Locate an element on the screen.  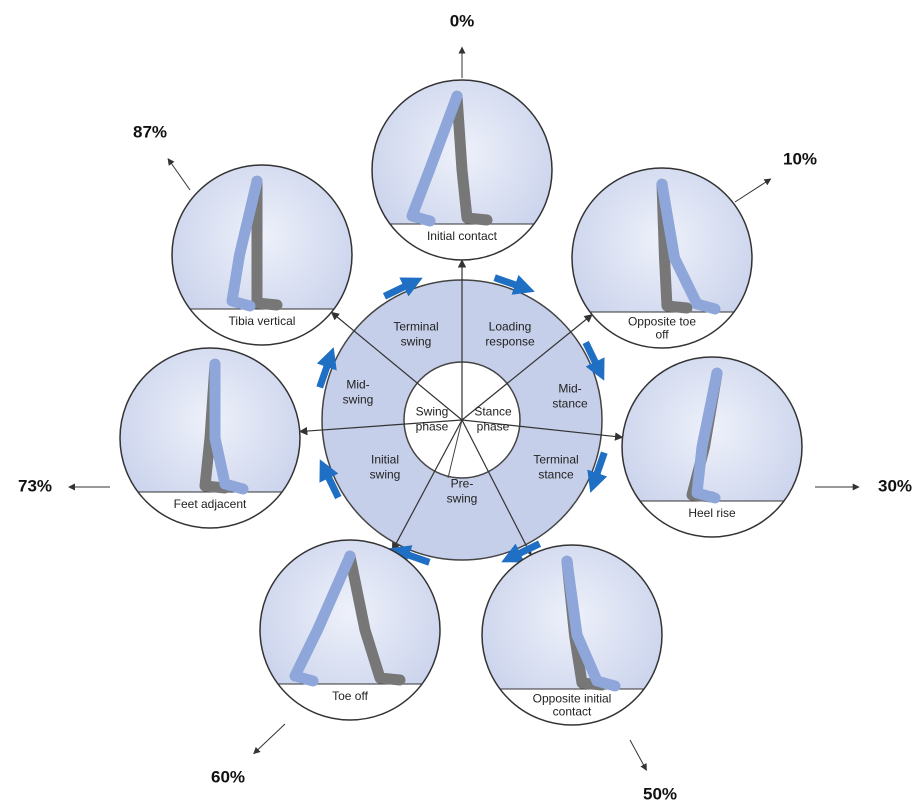
percent-label: 73% is located at coordinates (35, 485).